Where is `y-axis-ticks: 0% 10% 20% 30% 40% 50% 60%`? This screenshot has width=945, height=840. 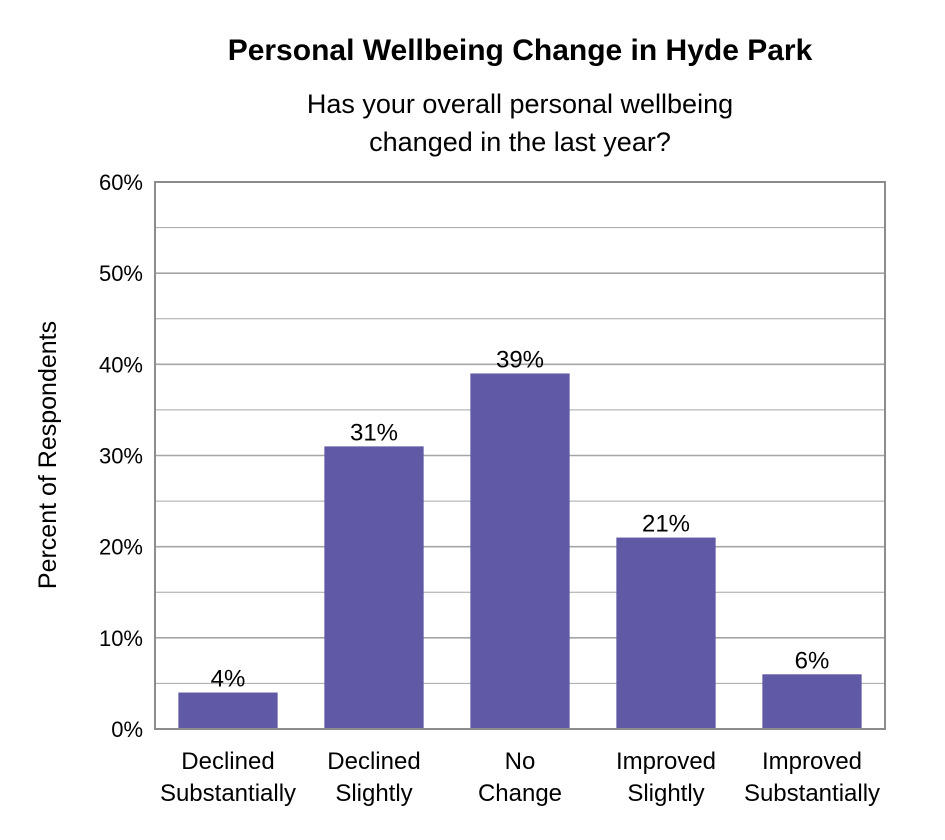
y-axis-ticks: 0% 10% 20% 30% 40% 50% 60% is located at coordinates (121, 456).